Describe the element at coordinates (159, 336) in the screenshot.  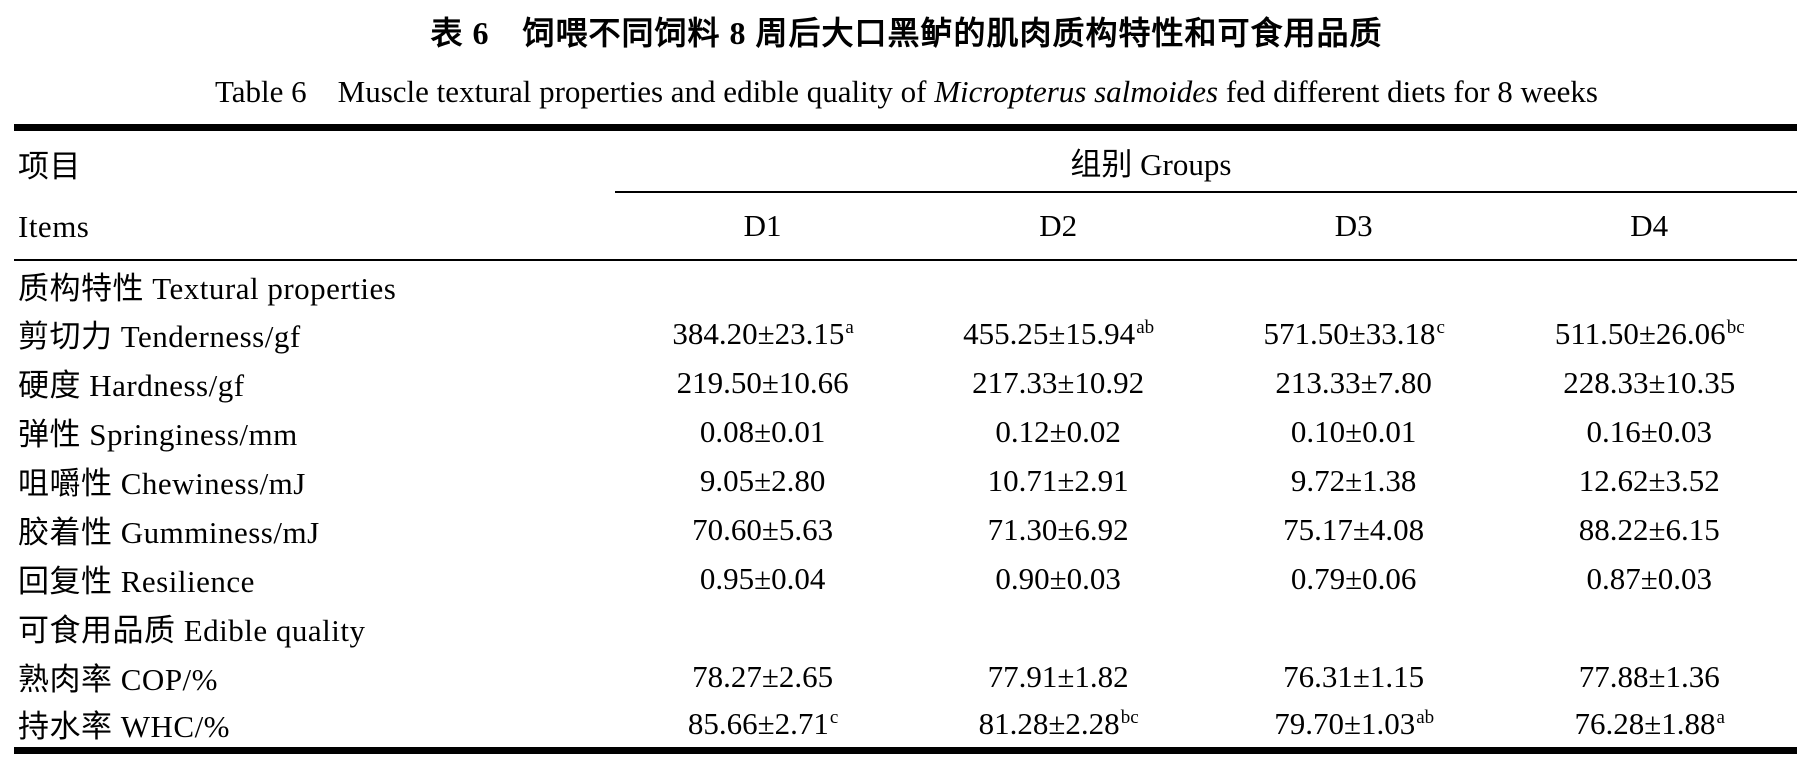
I see `row-label: 剪切力 Tenderness/gf` at that location.